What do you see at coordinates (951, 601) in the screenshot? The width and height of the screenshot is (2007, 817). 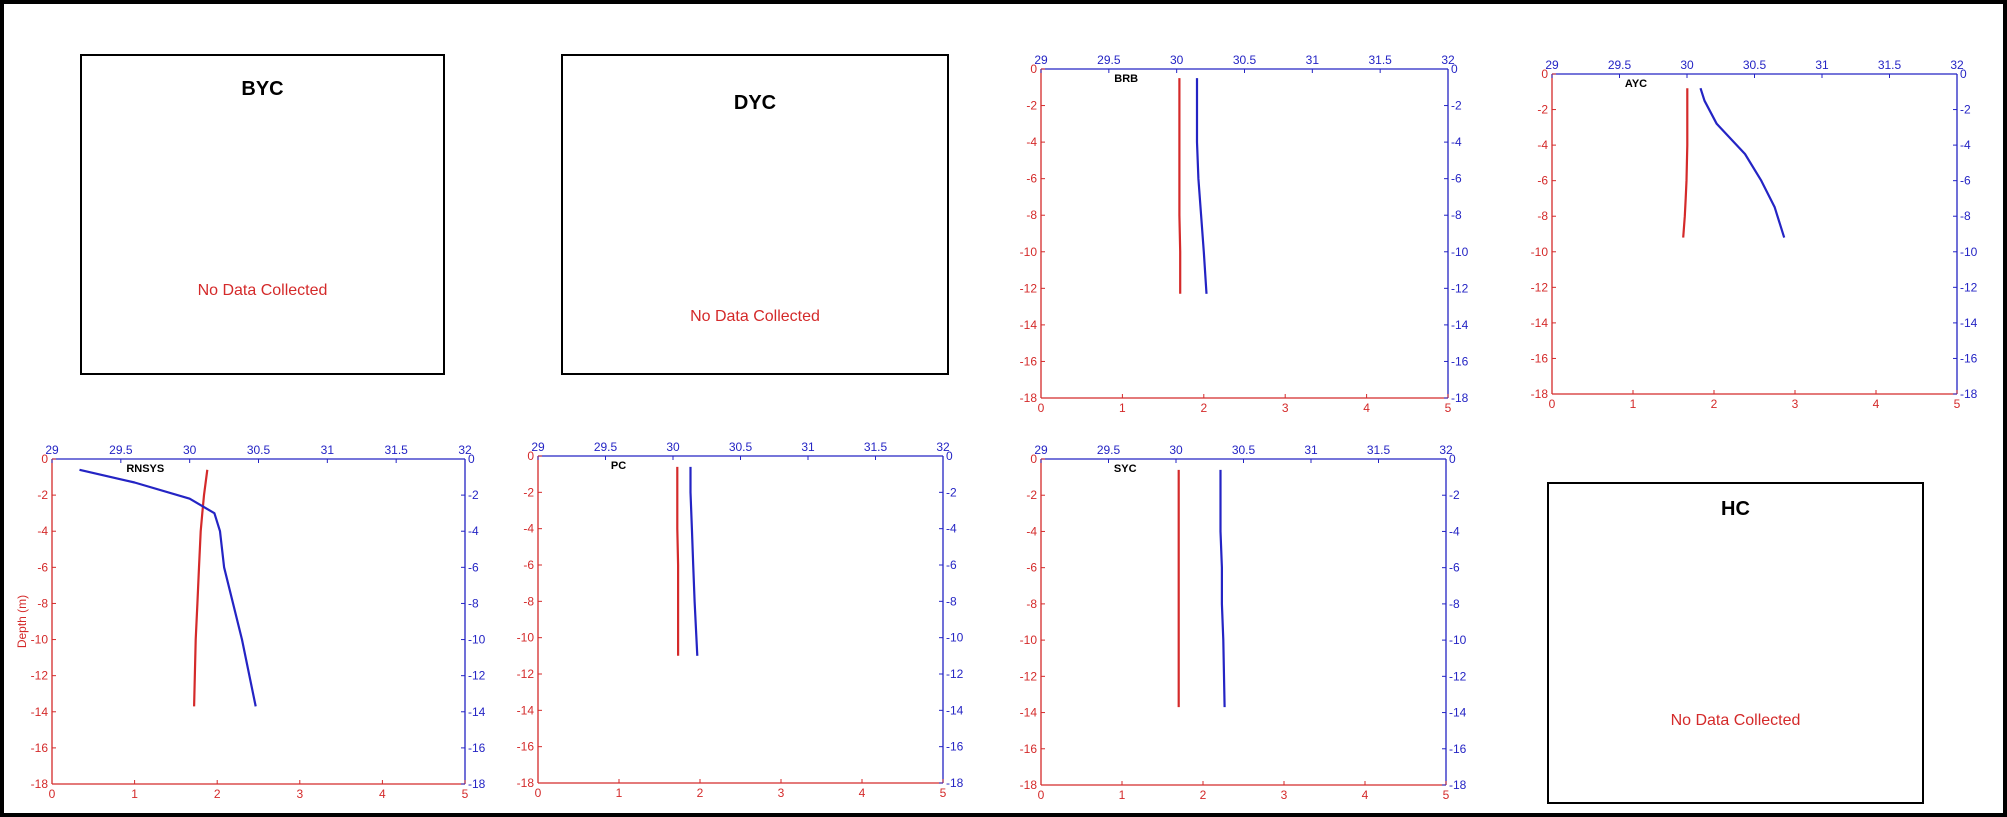 I see `right-tick-label: -8` at bounding box center [951, 601].